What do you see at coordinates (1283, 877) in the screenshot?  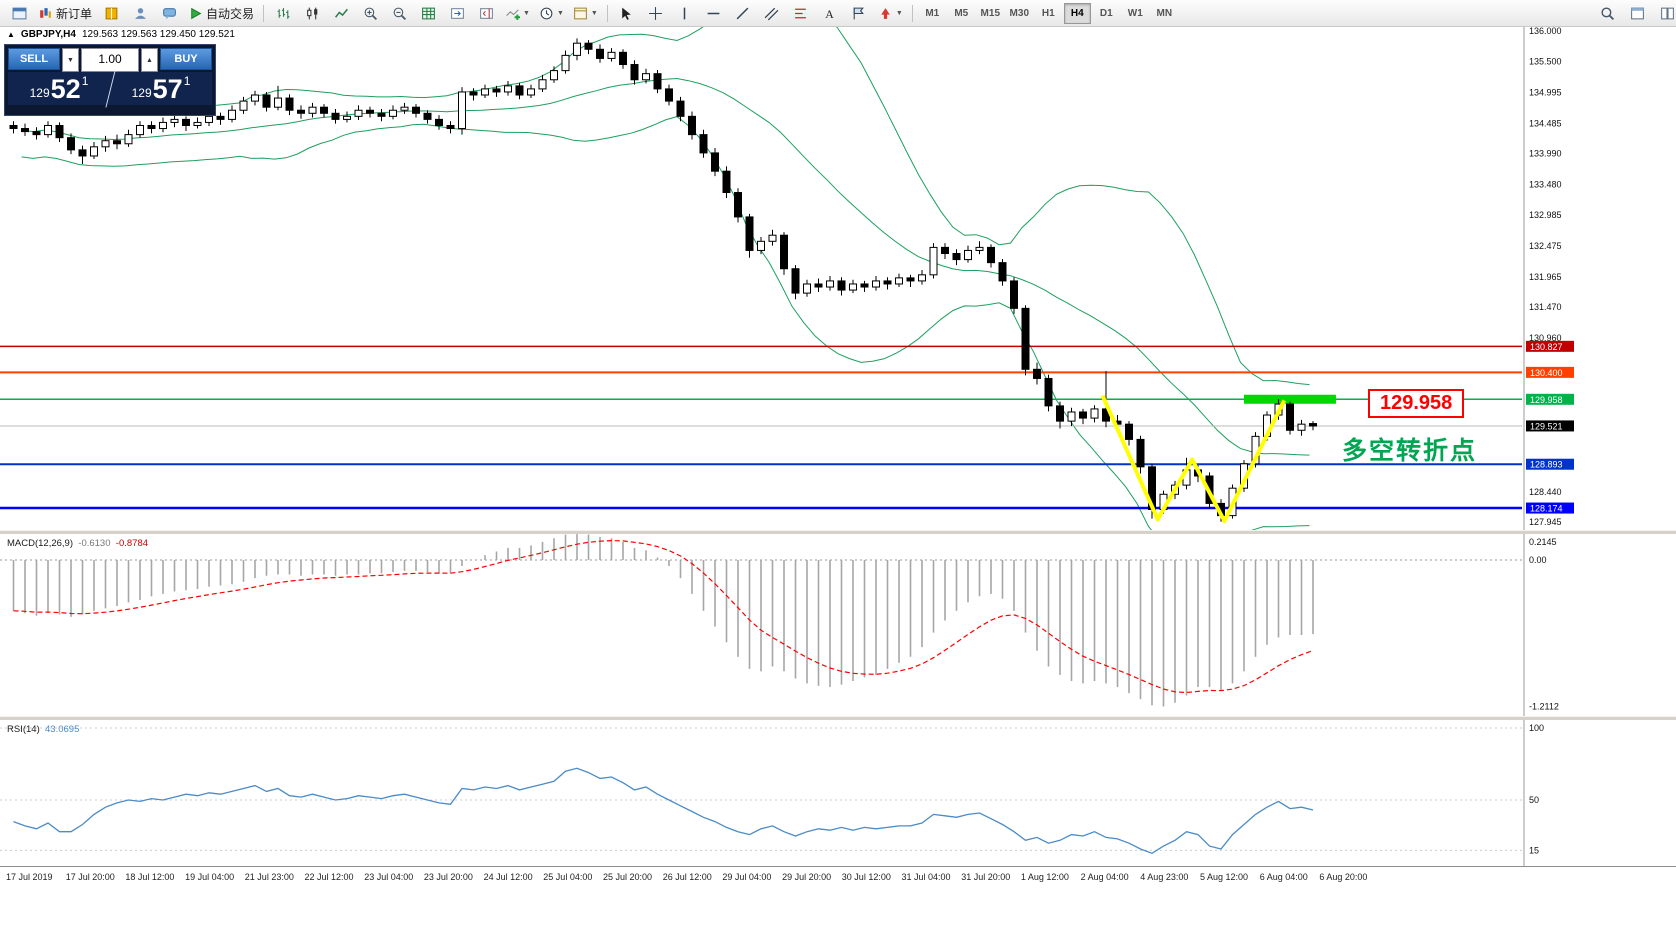 I see `time-axis-label: 6 Aug 04:00` at bounding box center [1283, 877].